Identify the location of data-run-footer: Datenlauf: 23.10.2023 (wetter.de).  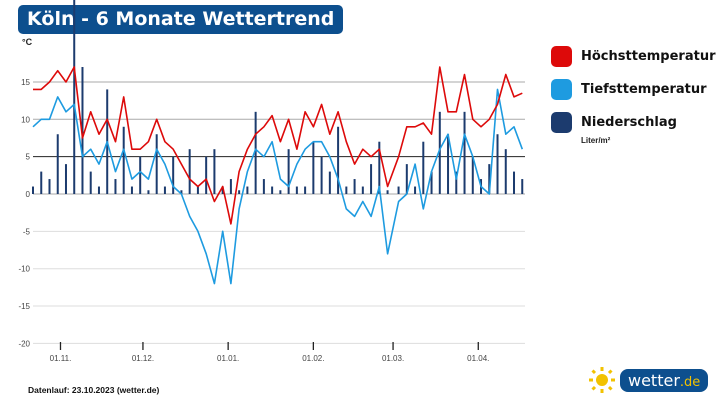
(94, 390).